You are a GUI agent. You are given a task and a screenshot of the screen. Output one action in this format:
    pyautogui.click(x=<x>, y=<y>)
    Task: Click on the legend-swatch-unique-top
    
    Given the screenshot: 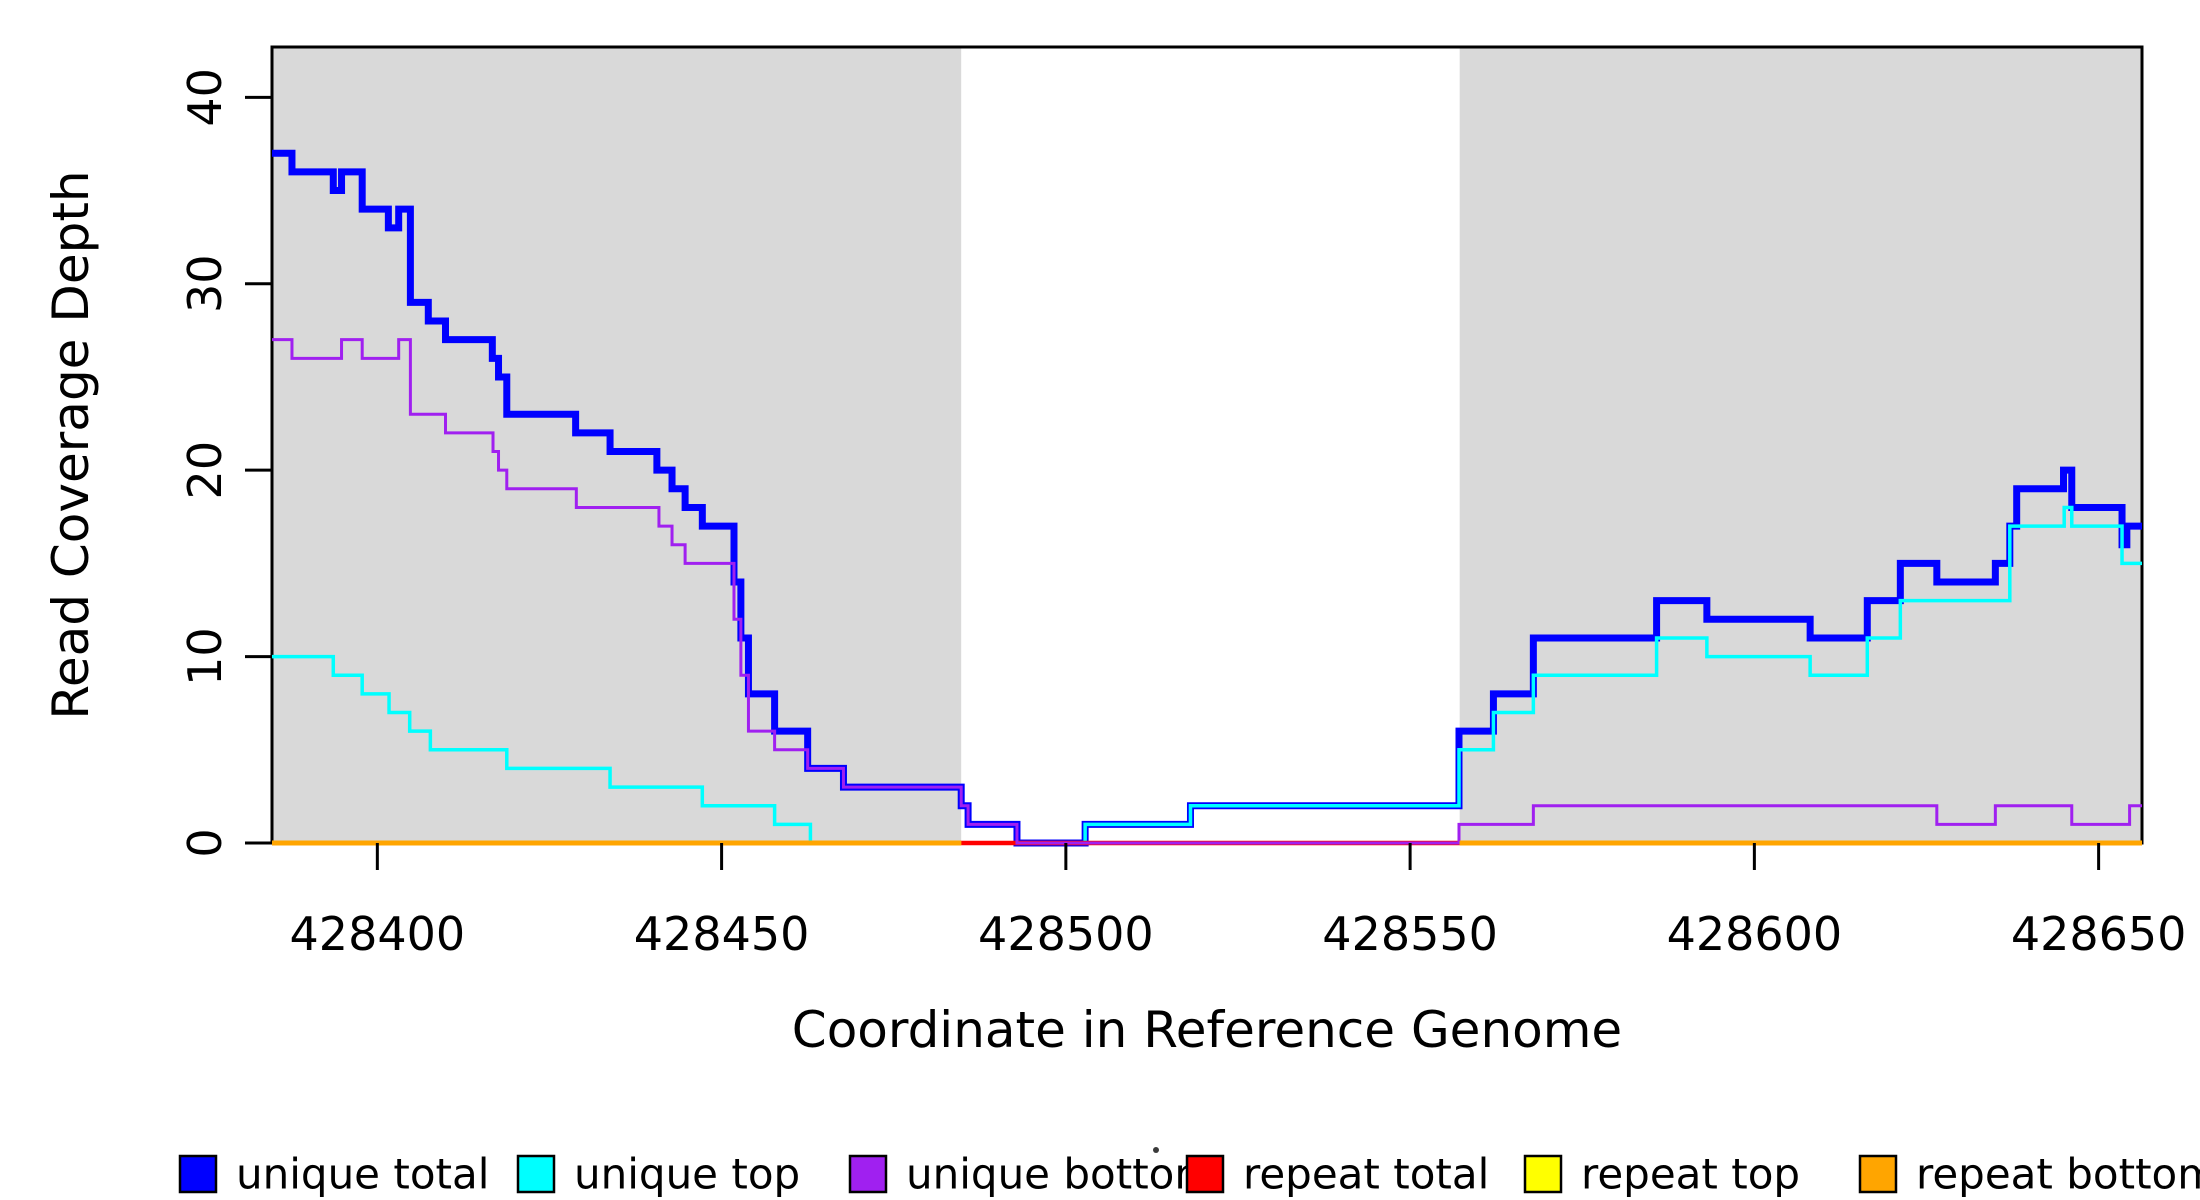 What is the action you would take?
    pyautogui.click(x=536, y=1174)
    